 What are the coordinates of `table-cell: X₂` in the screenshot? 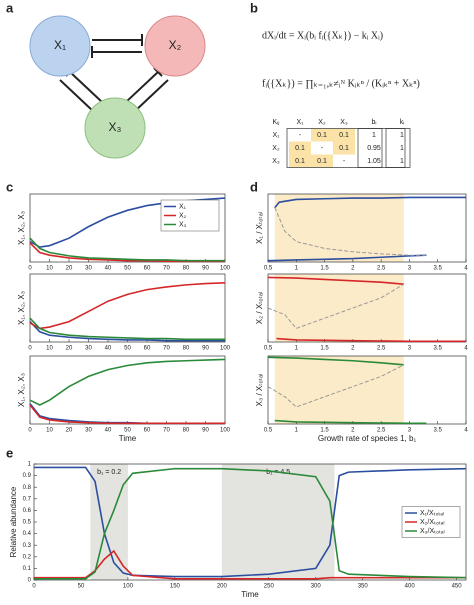 It's located at (276, 148).